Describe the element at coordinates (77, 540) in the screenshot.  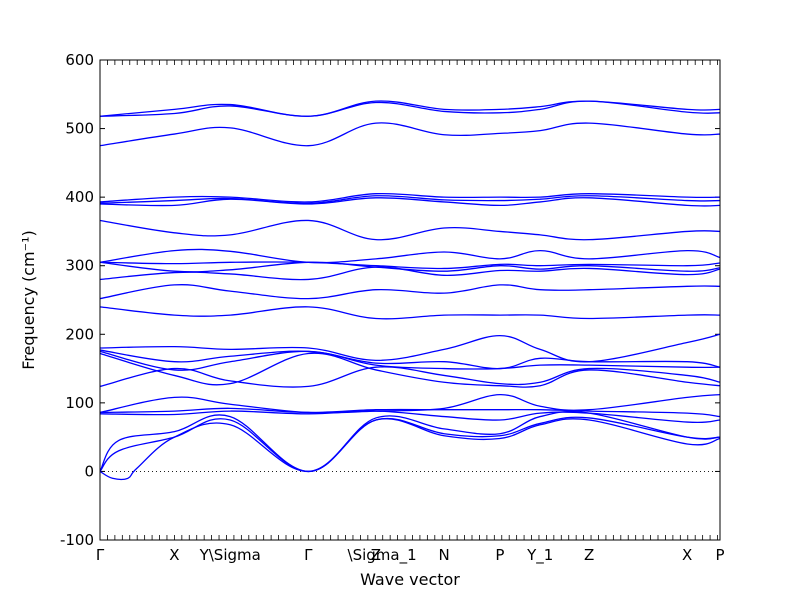
I see `y-tick-label: -100` at that location.